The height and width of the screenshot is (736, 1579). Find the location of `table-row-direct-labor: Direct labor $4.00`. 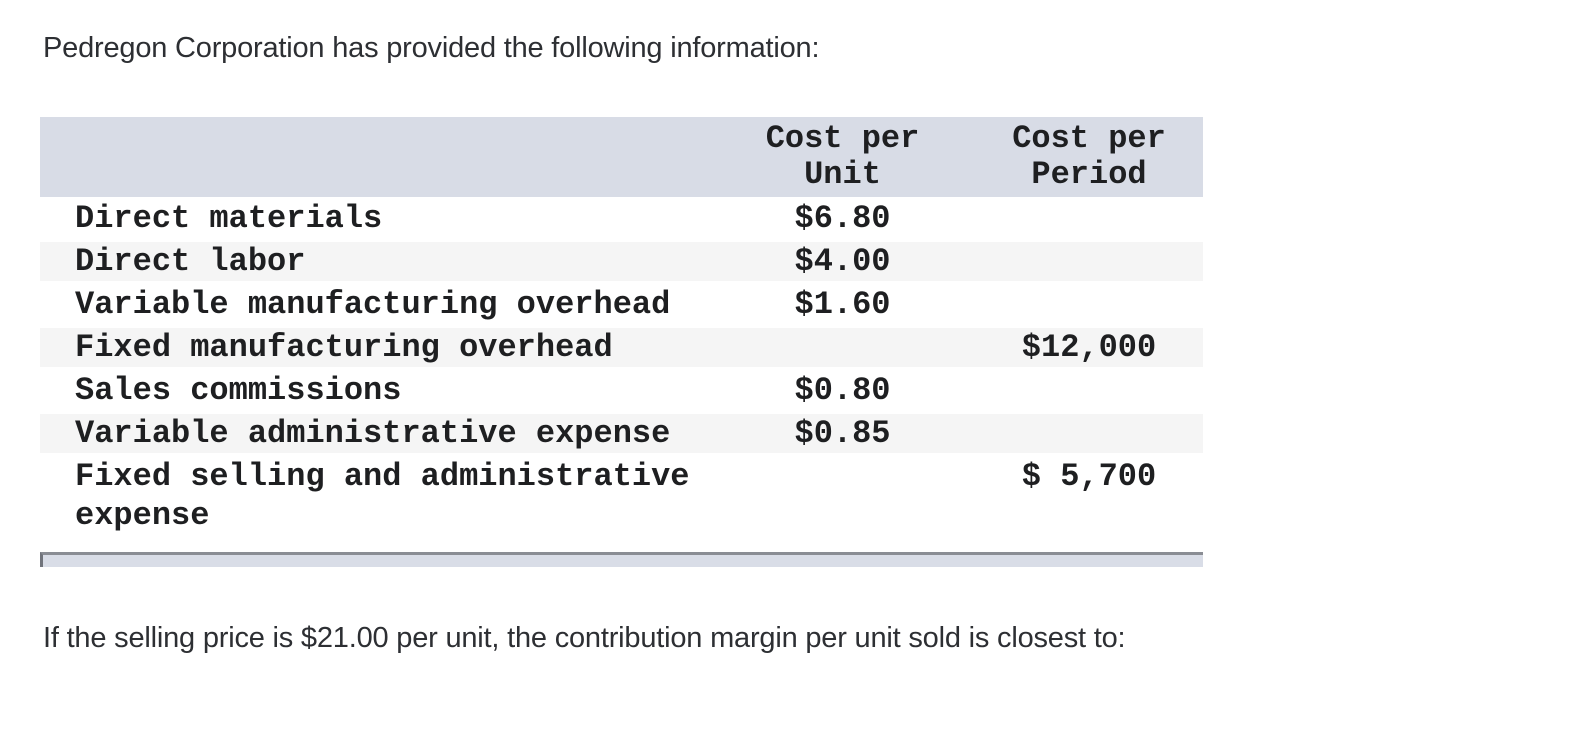

table-row-direct-labor: Direct labor $4.00 is located at coordinates (621, 261).